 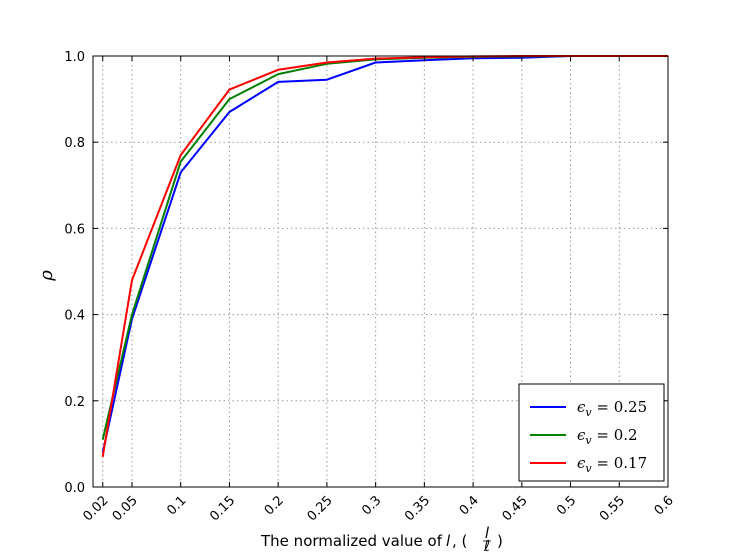 I want to click on legend-box, so click(x=591, y=432).